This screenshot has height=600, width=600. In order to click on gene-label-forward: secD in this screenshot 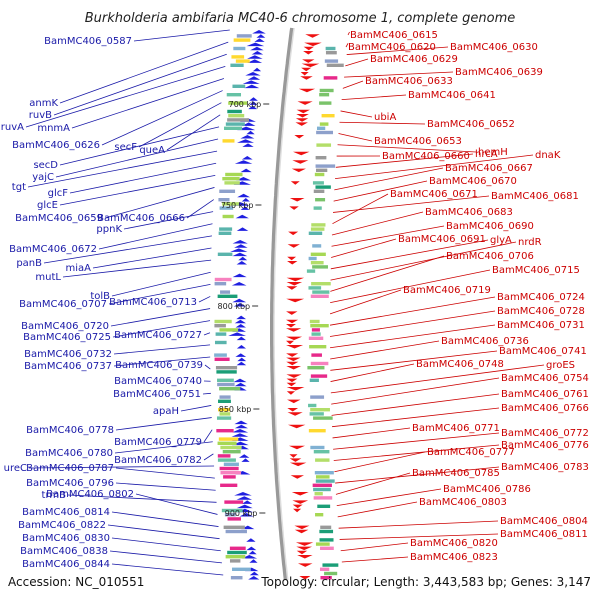, I will do `click(45, 165)`.